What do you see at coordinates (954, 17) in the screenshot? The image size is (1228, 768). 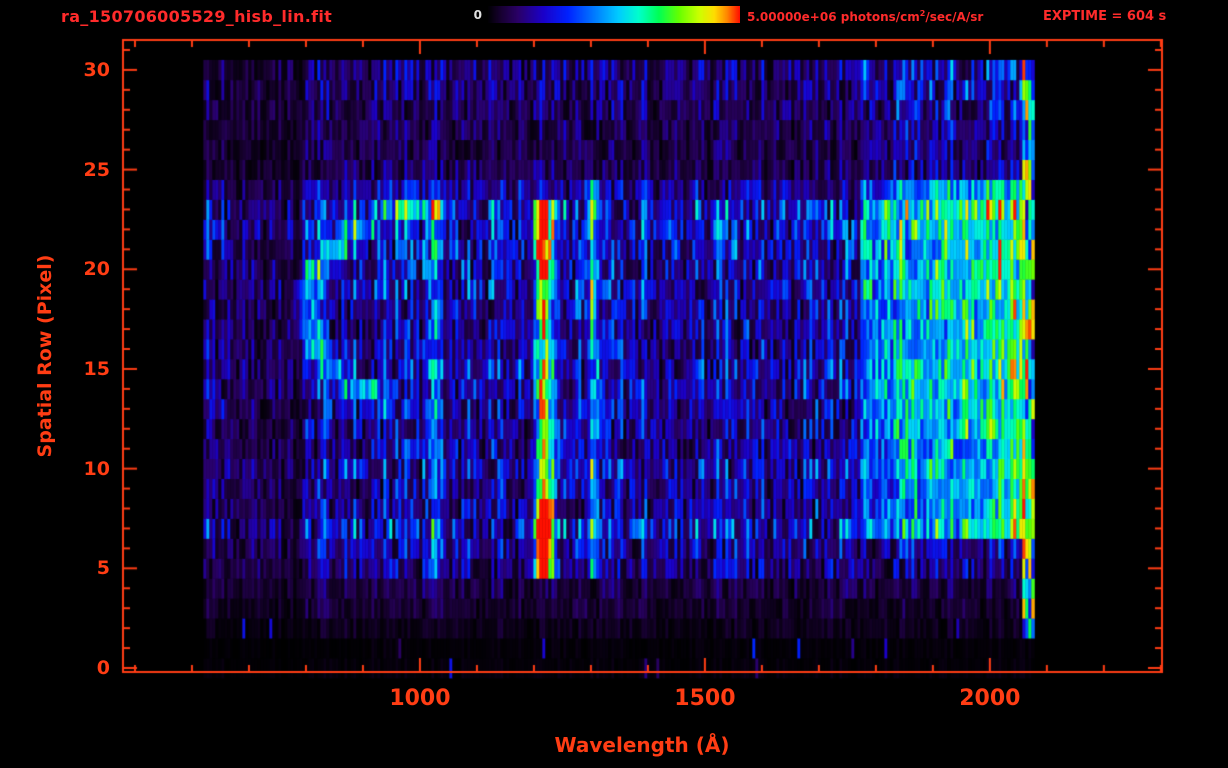 I see `colorbar-units-suffix: /sec/A/sr` at bounding box center [954, 17].